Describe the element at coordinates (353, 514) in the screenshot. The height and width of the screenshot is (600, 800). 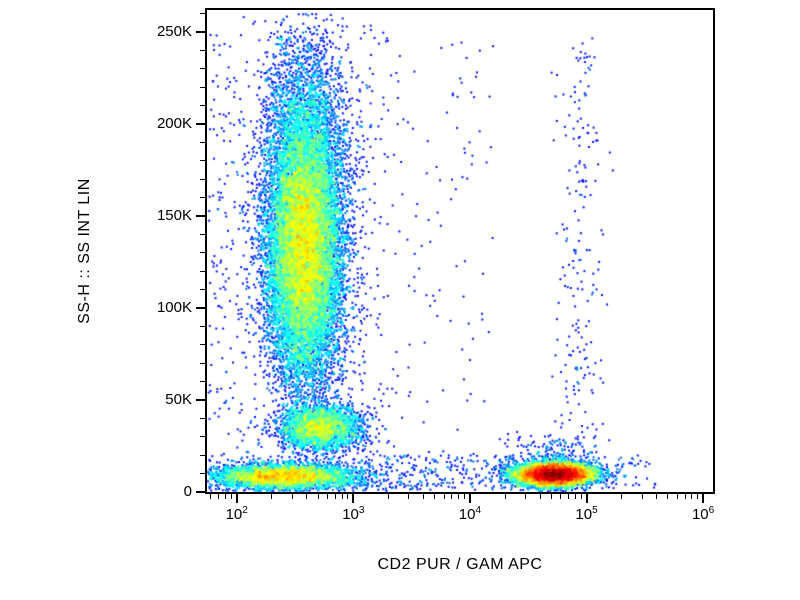
I see `x-tick-label: 103` at that location.